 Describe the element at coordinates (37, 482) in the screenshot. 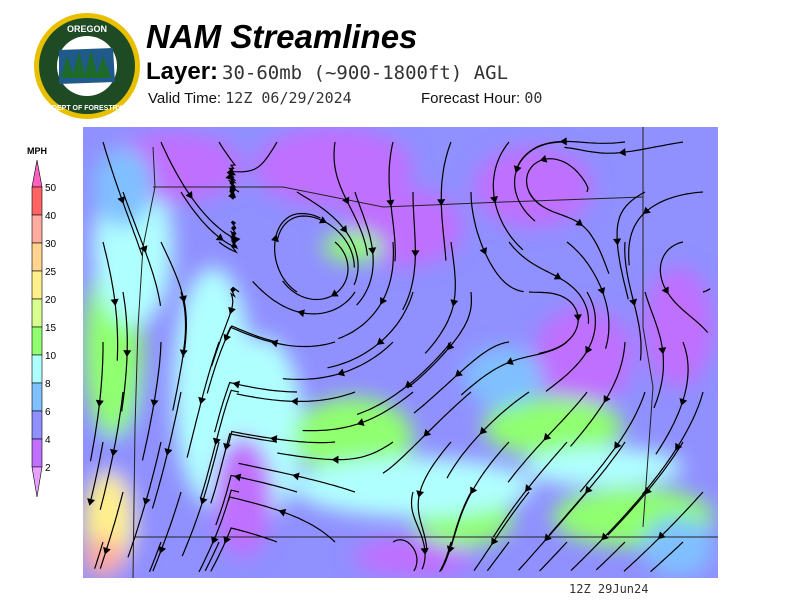

I see `colorbar-underflow-triangle` at that location.